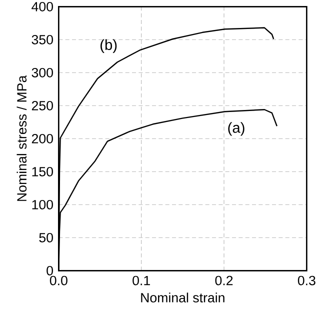 The width and height of the screenshot is (320, 320). Describe the element at coordinates (59, 281) in the screenshot. I see `x-tick-label: 0.0` at that location.